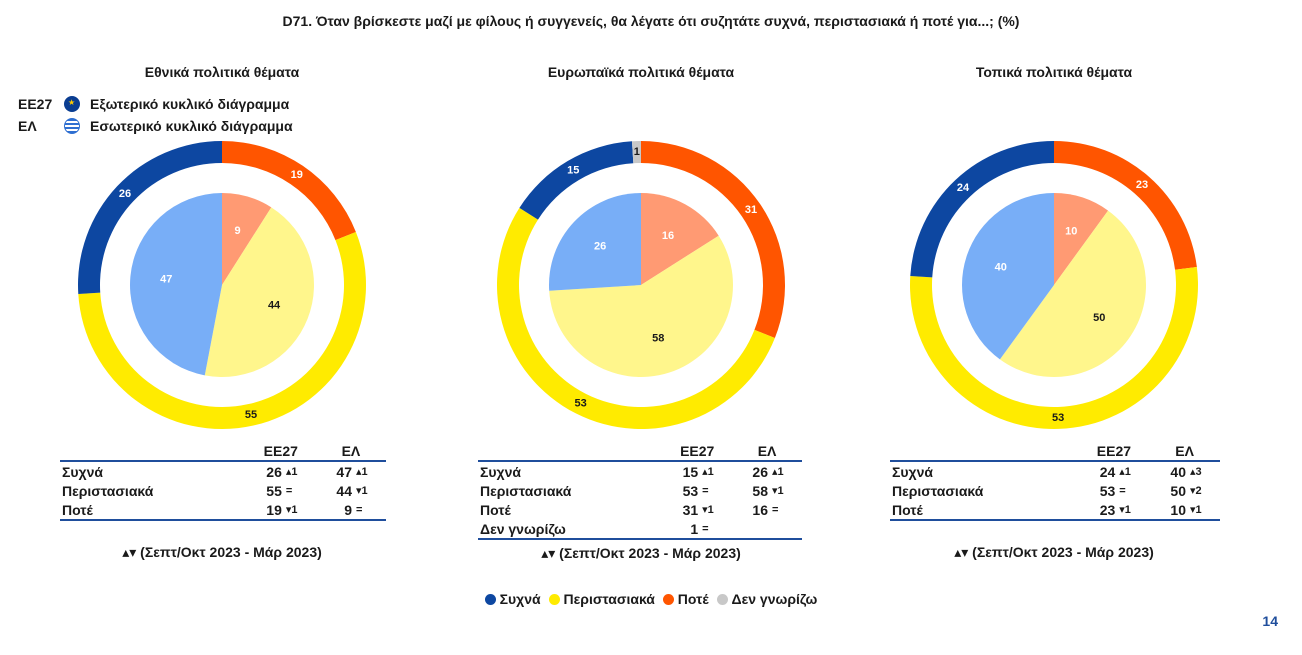 This screenshot has height=655, width=1302. What do you see at coordinates (125, 194) in the screenshot?
I see `outer-data-label: 26` at bounding box center [125, 194].